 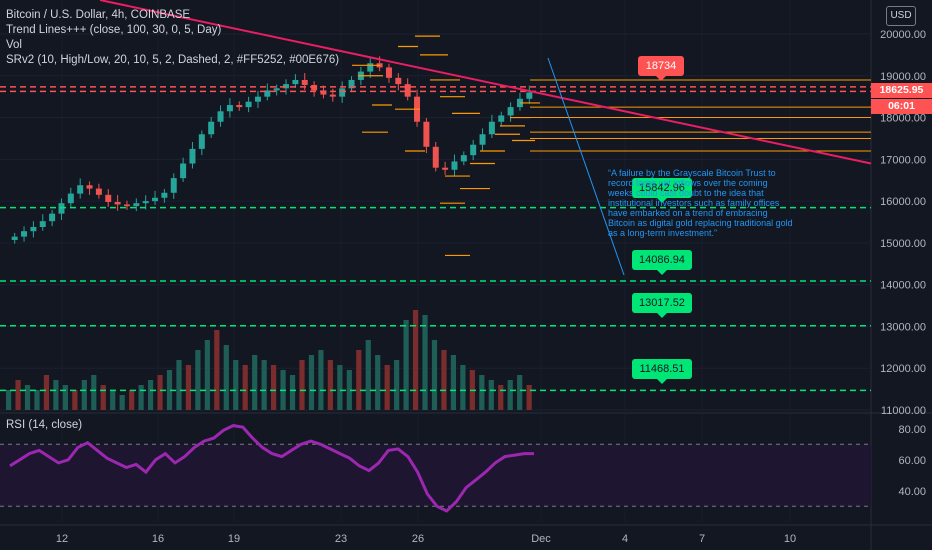 I want to click on last-price-tag: 18625.95, so click(x=901, y=90).